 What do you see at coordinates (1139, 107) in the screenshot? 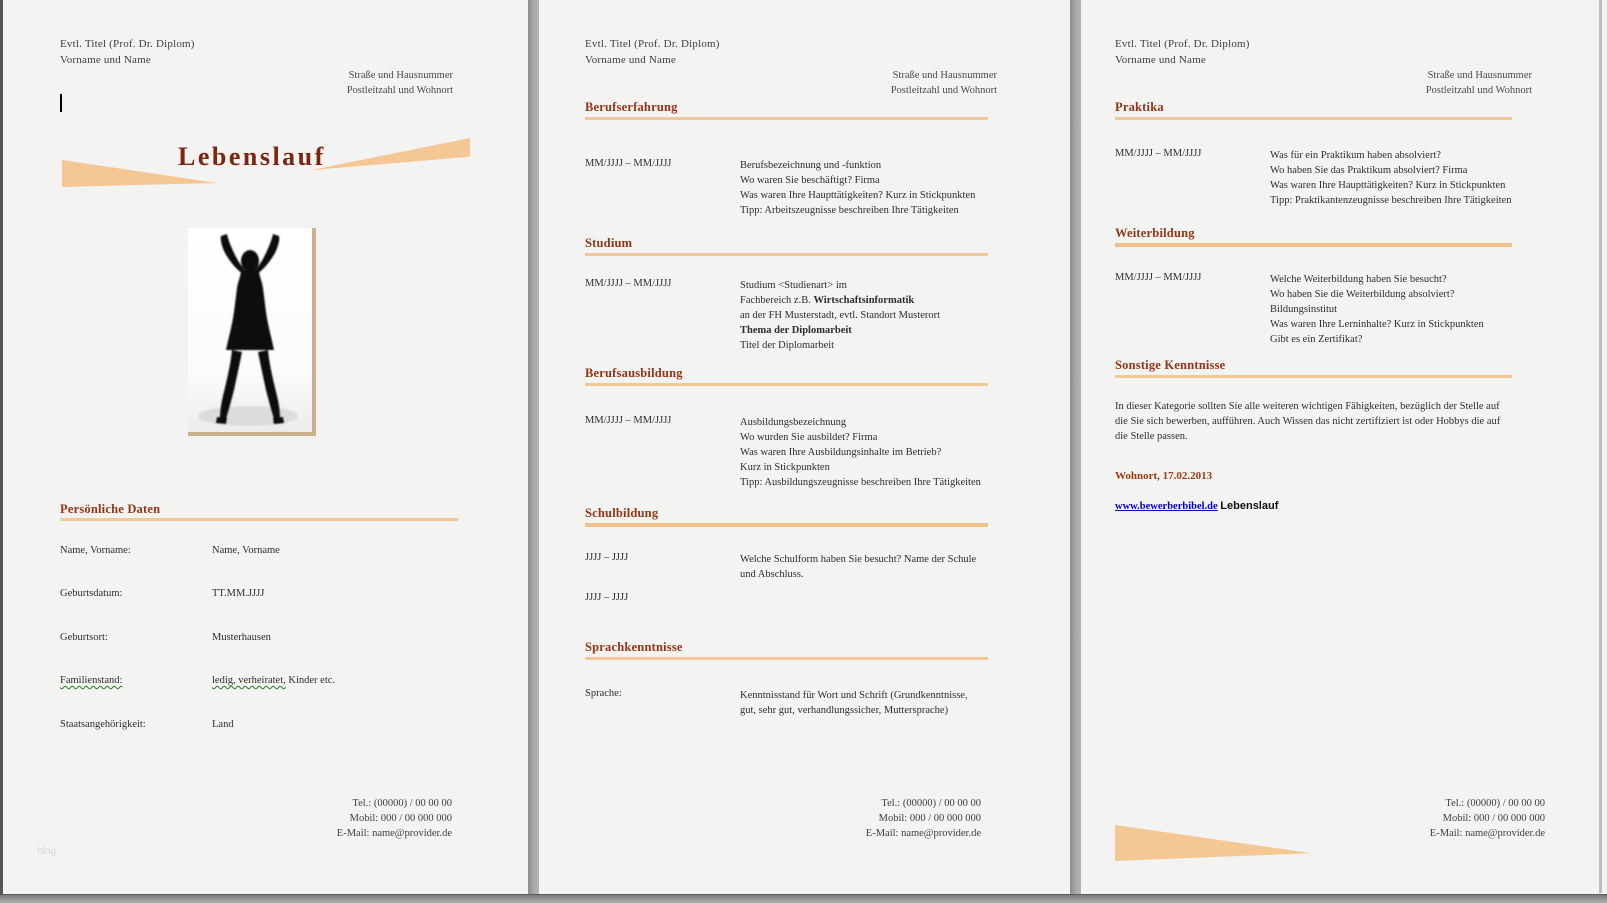
I see `section-heading-praktika: Praktika` at bounding box center [1139, 107].